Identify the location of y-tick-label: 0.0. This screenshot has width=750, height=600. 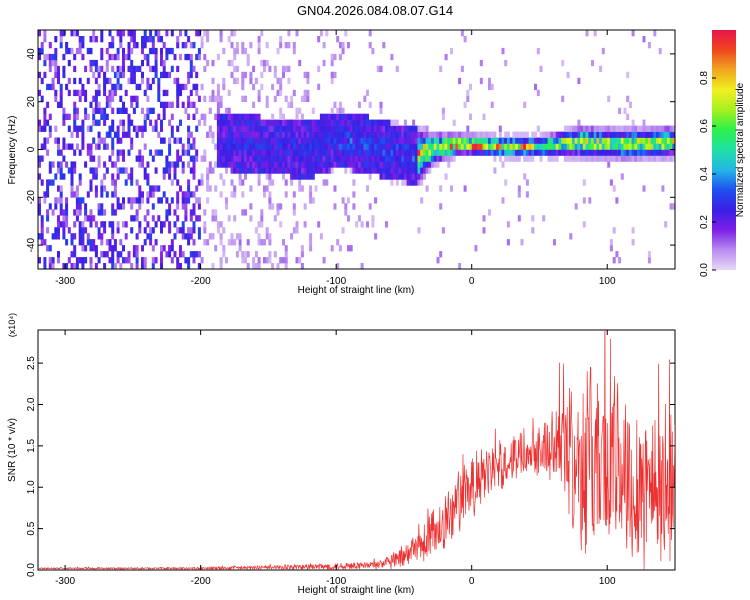
(31, 570).